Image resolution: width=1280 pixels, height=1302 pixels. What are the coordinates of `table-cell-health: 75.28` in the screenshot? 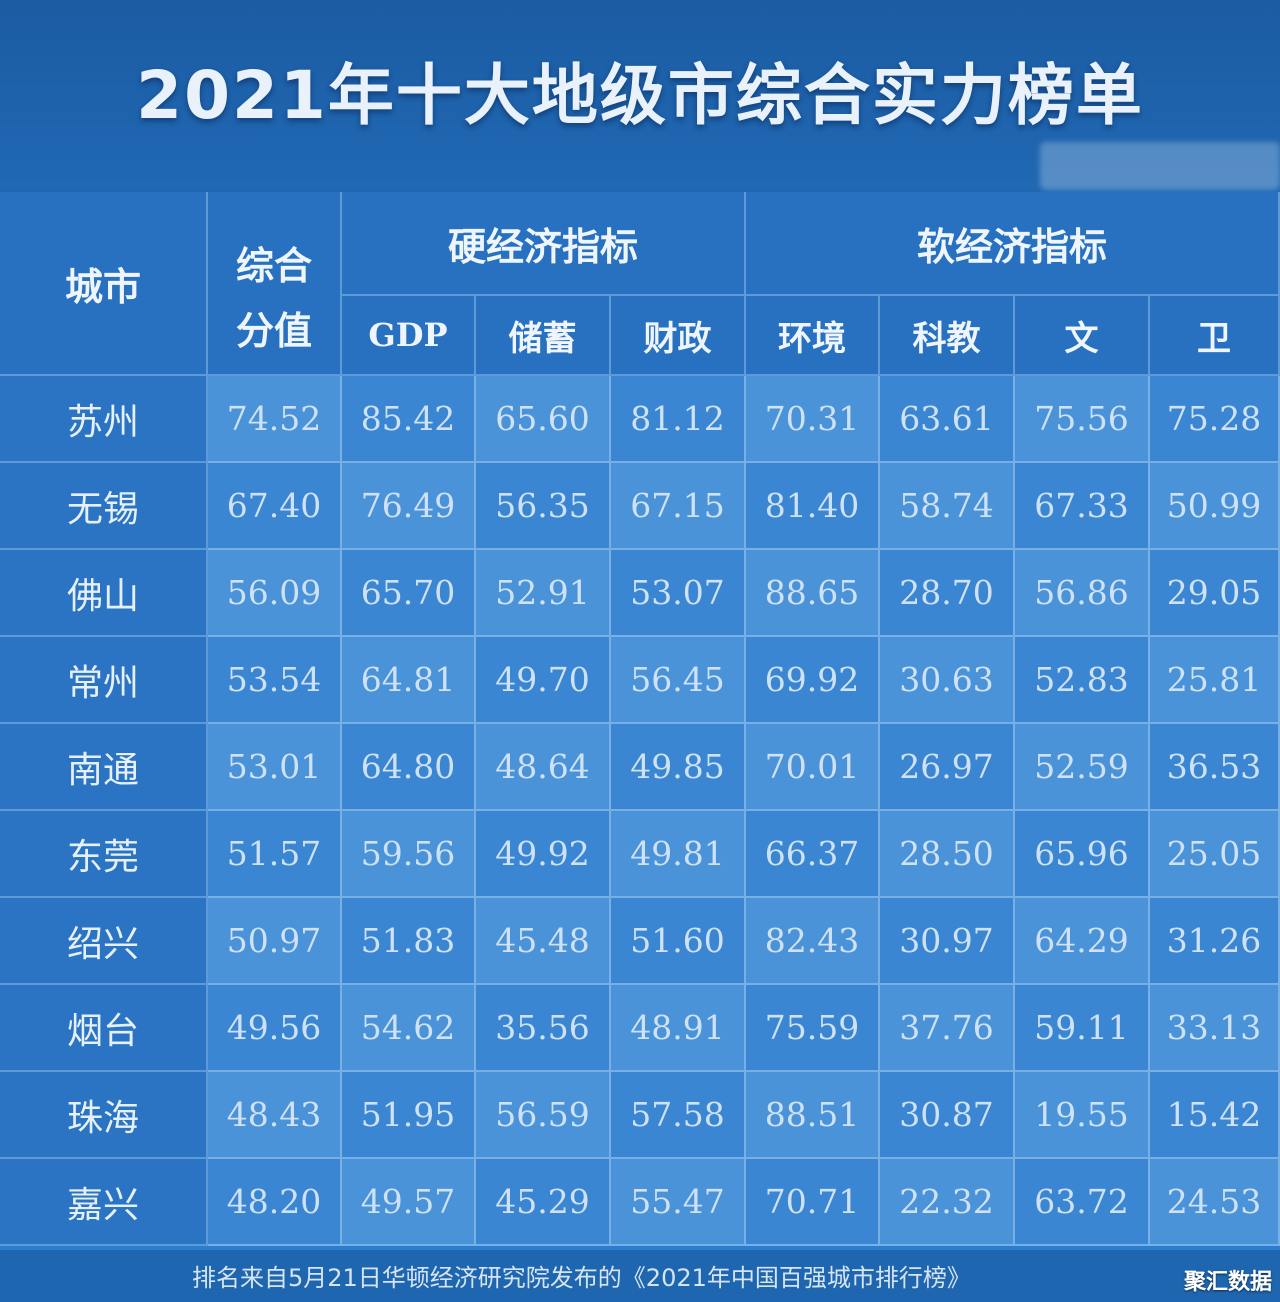 It's located at (1215, 419).